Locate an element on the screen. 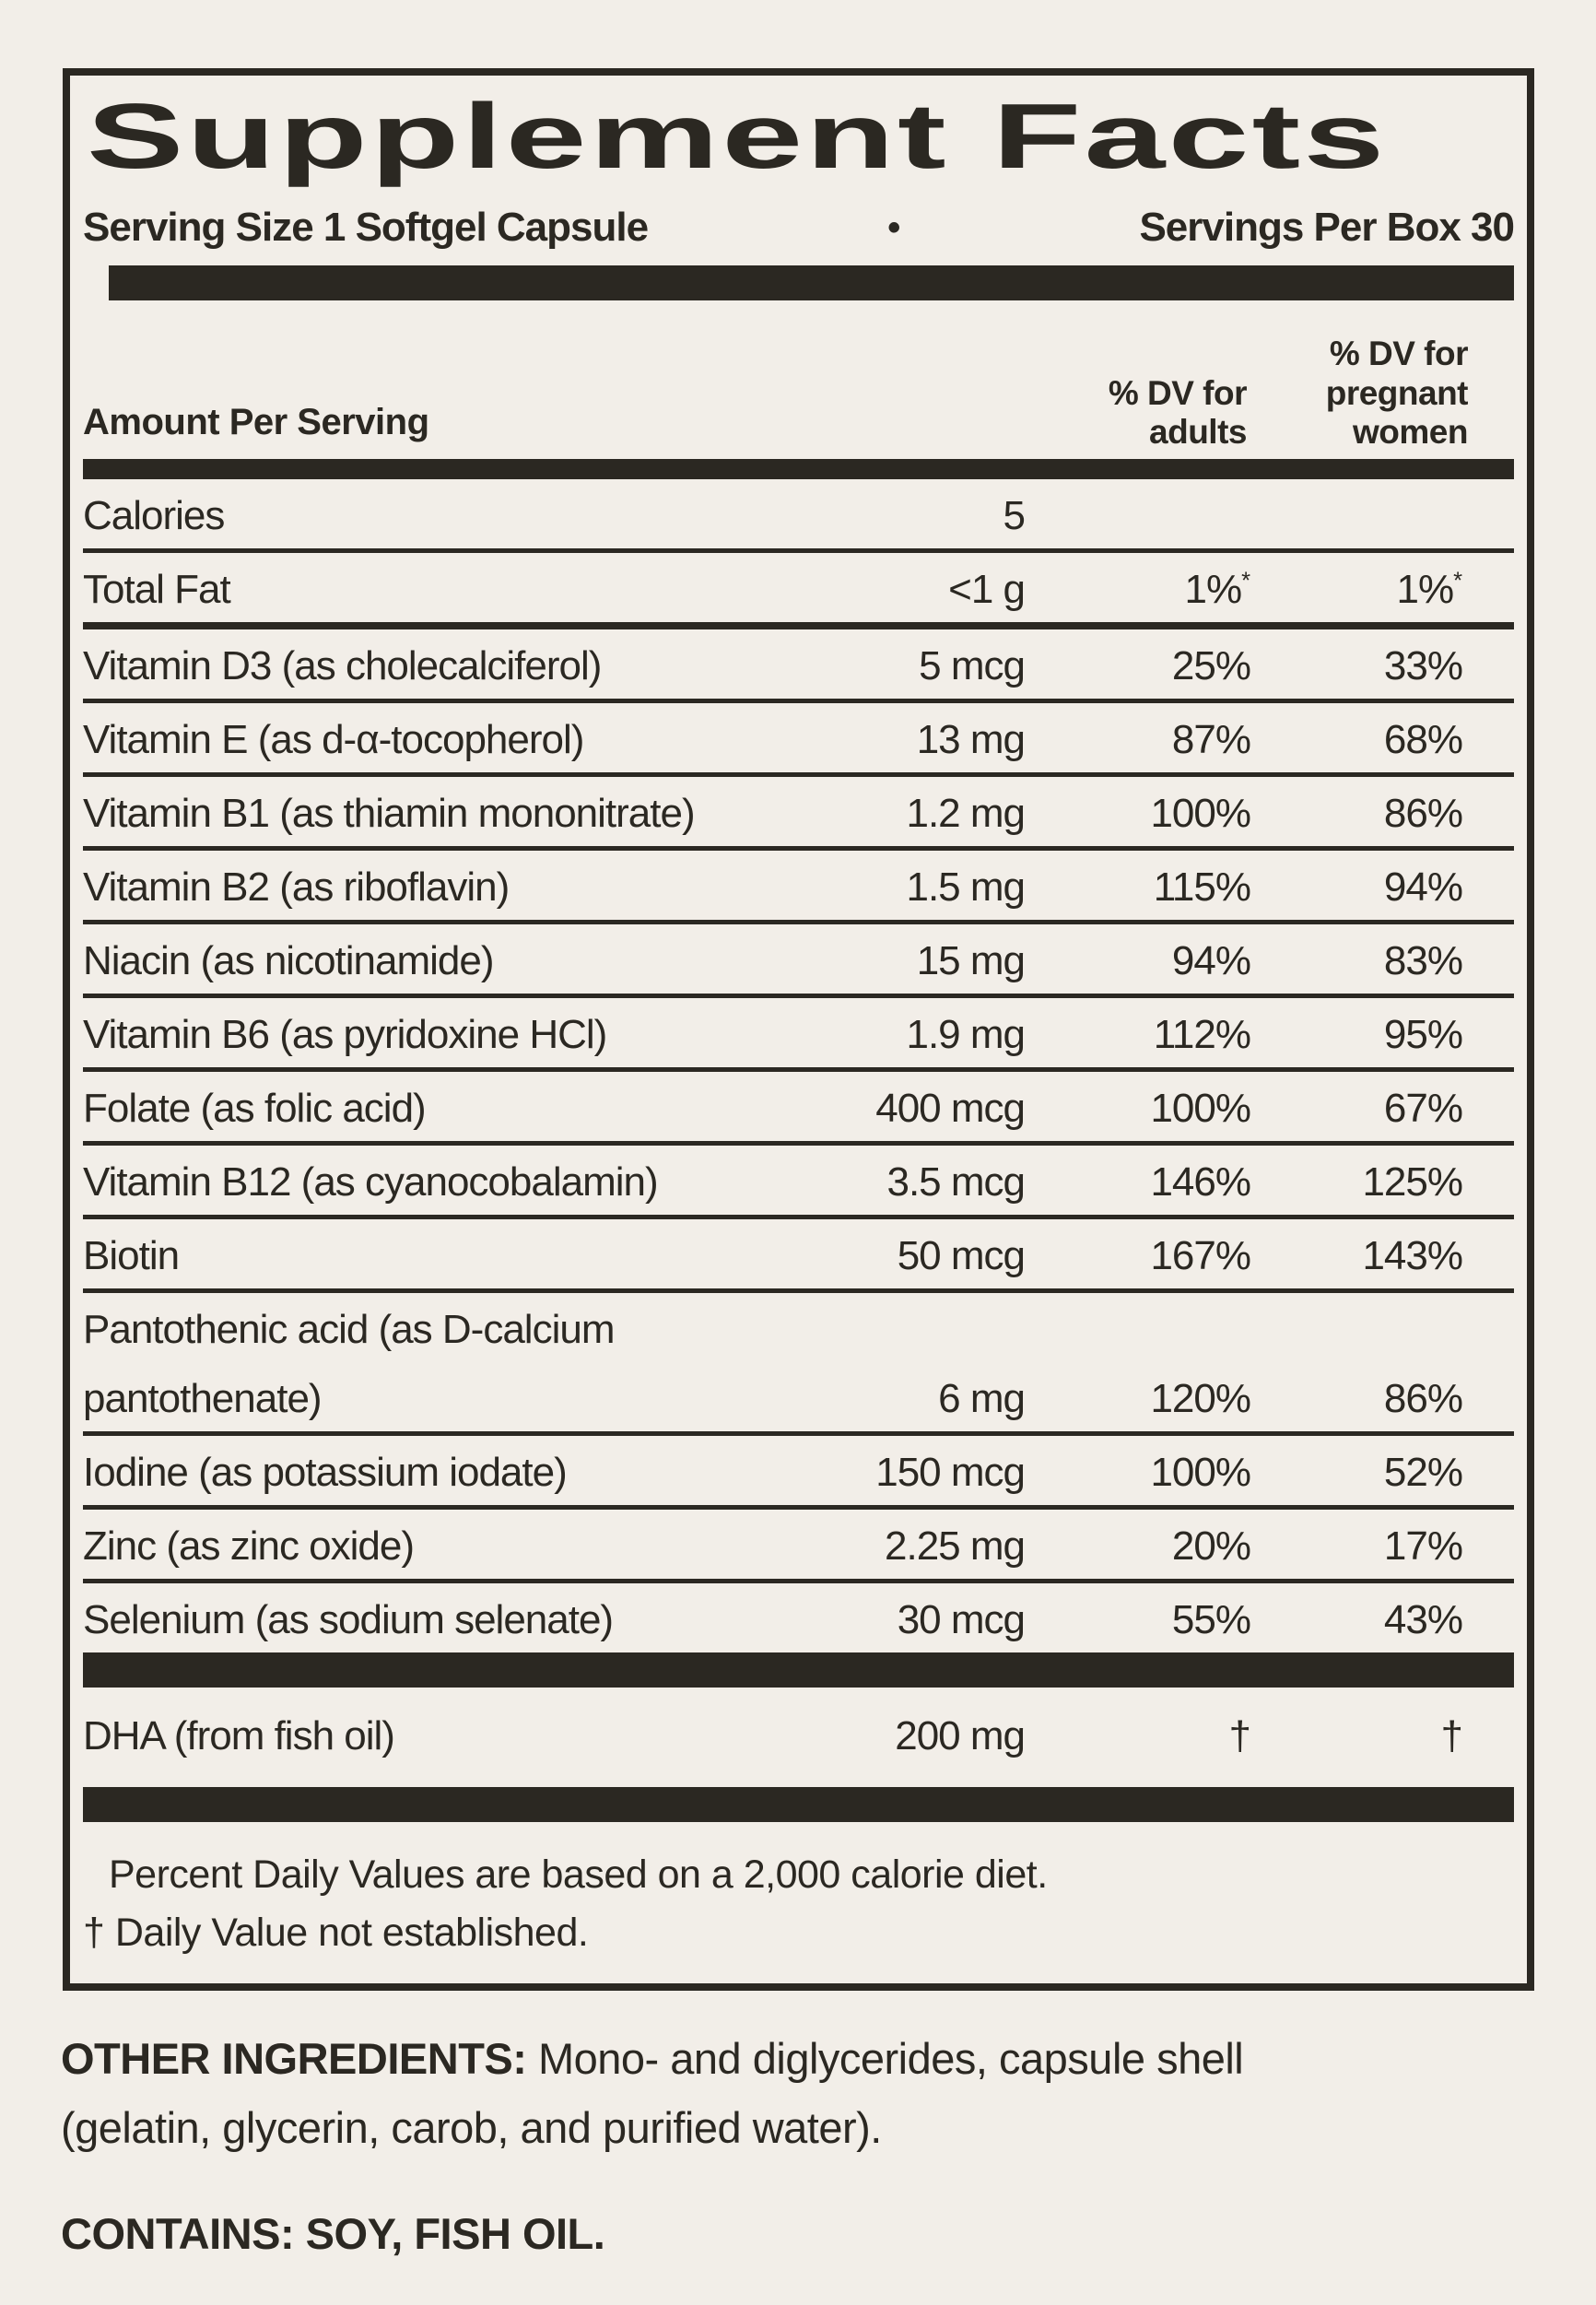  dv-pregnant-value: 68% is located at coordinates (1423, 739).